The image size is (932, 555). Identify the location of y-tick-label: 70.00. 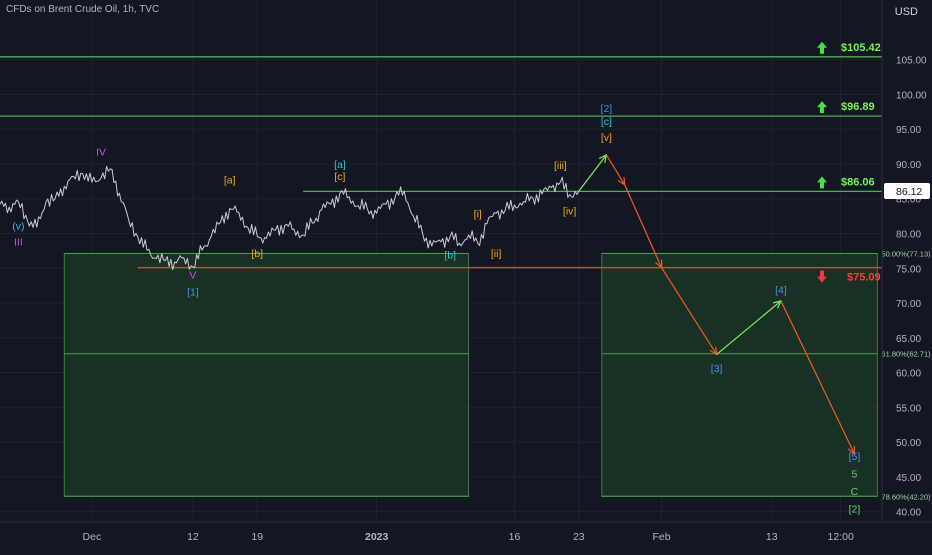
(908, 304).